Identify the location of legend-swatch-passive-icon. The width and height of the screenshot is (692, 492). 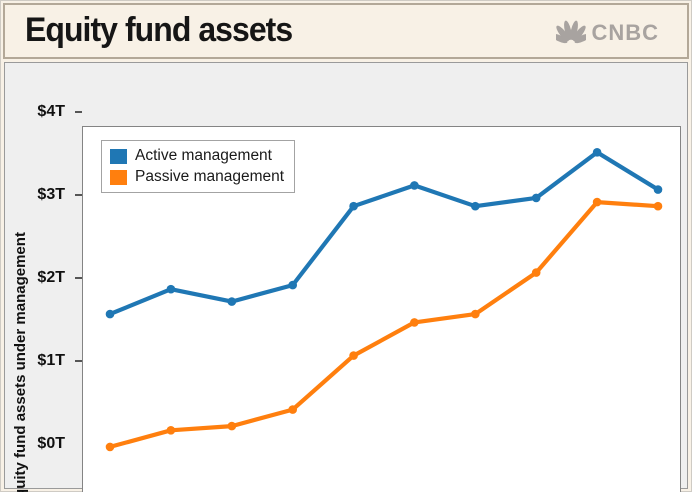
(118, 177).